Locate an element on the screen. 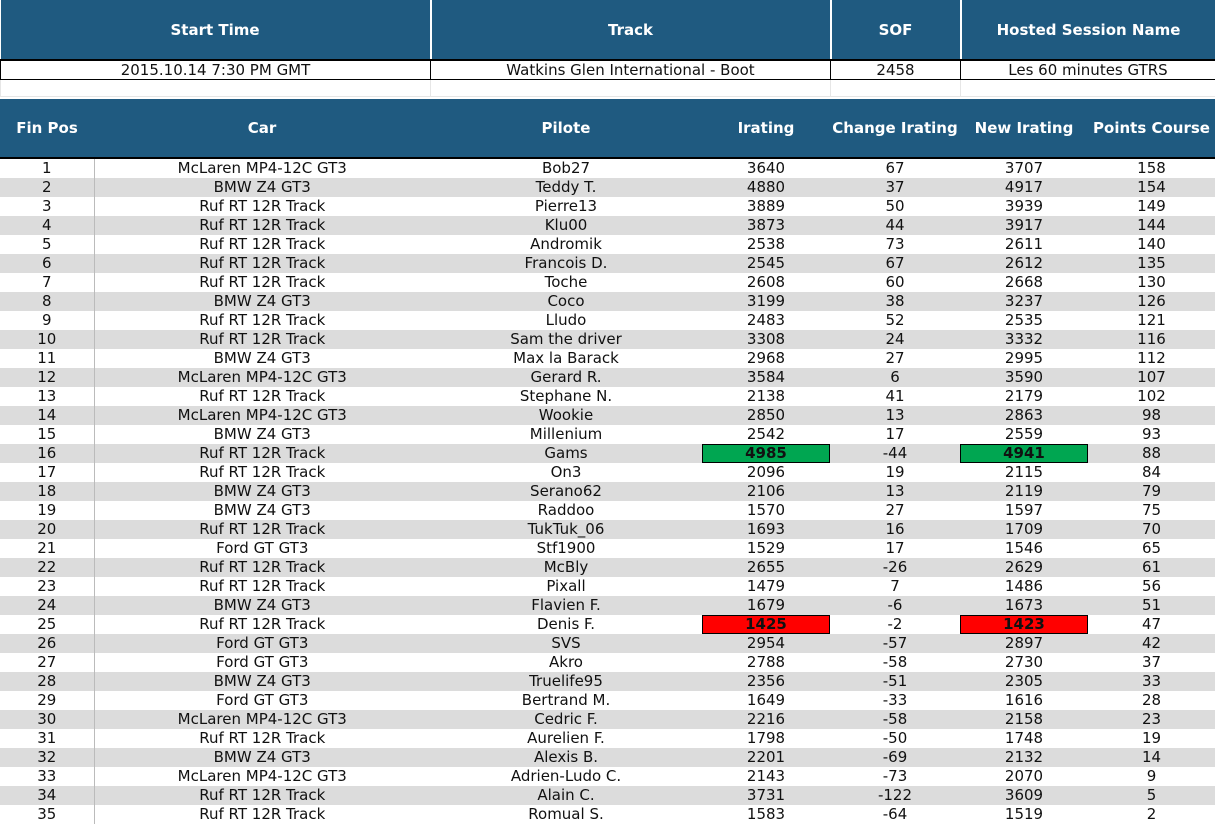 The image size is (1215, 824). pilote-cell: Romual S. is located at coordinates (566, 814).